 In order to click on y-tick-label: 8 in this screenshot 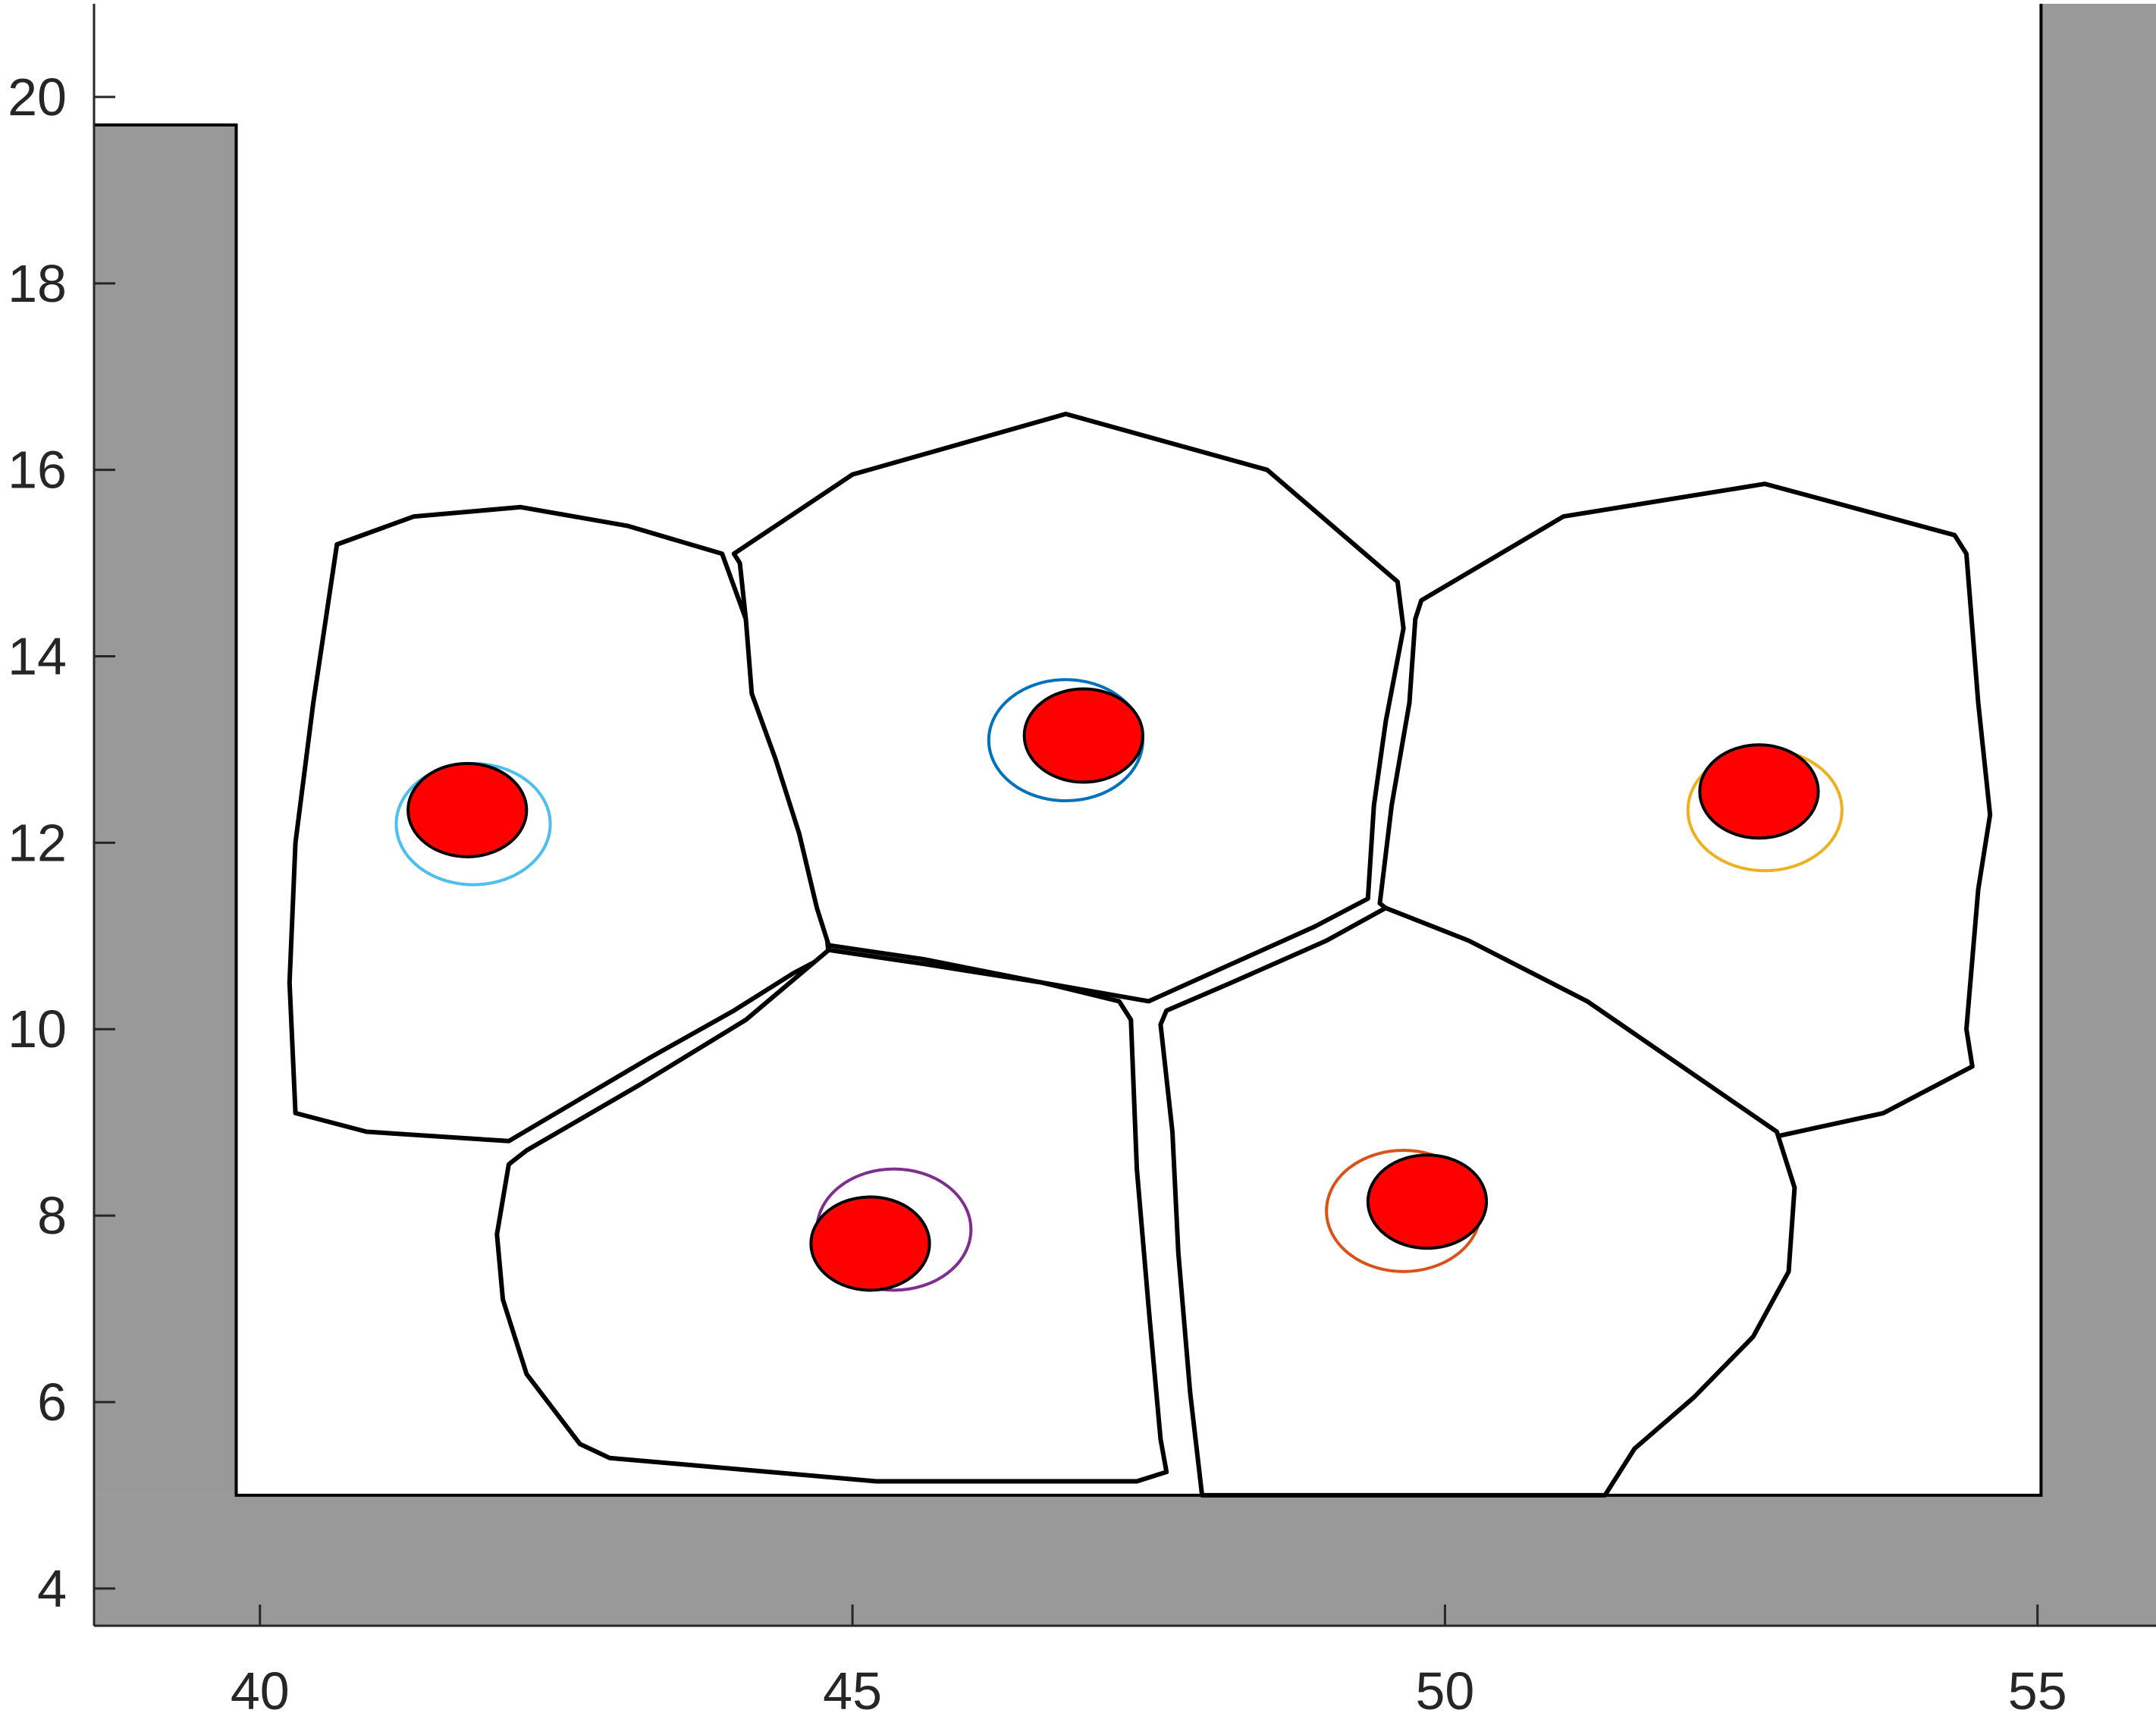, I will do `click(52, 1215)`.